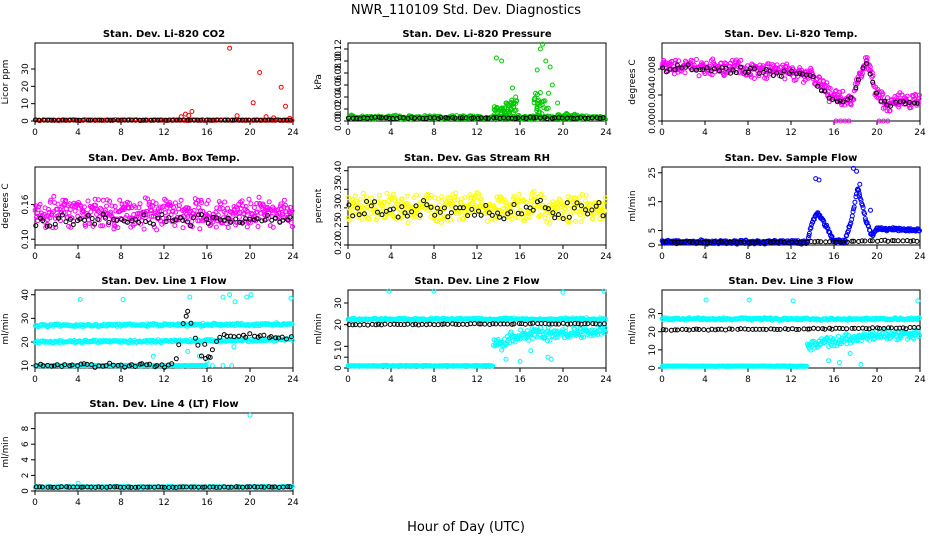  I want to click on x-tick-label: 20, so click(250, 380).